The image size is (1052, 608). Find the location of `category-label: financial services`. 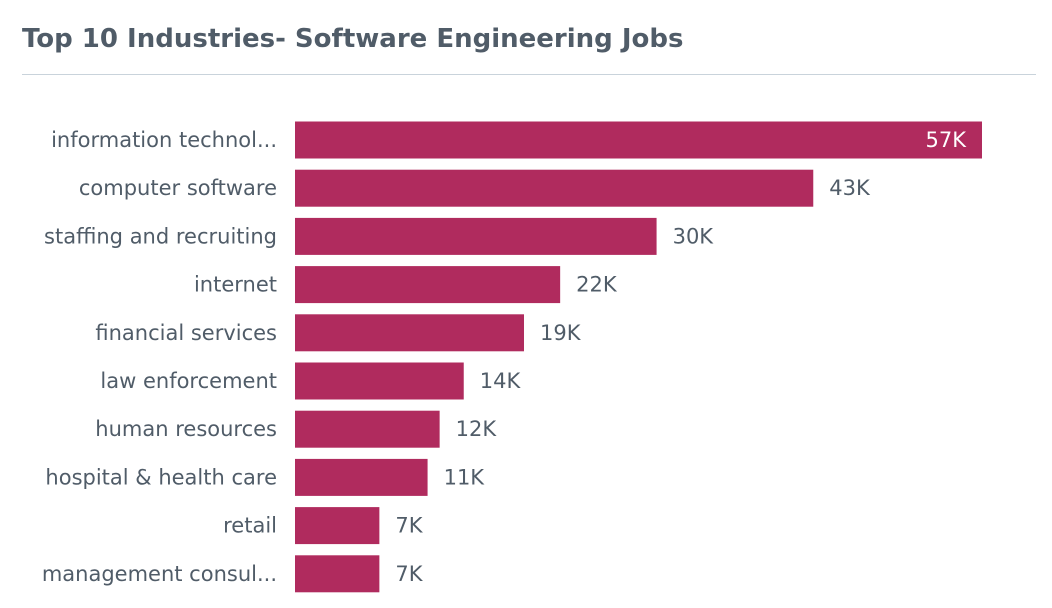

category-label: financial services is located at coordinates (186, 333).